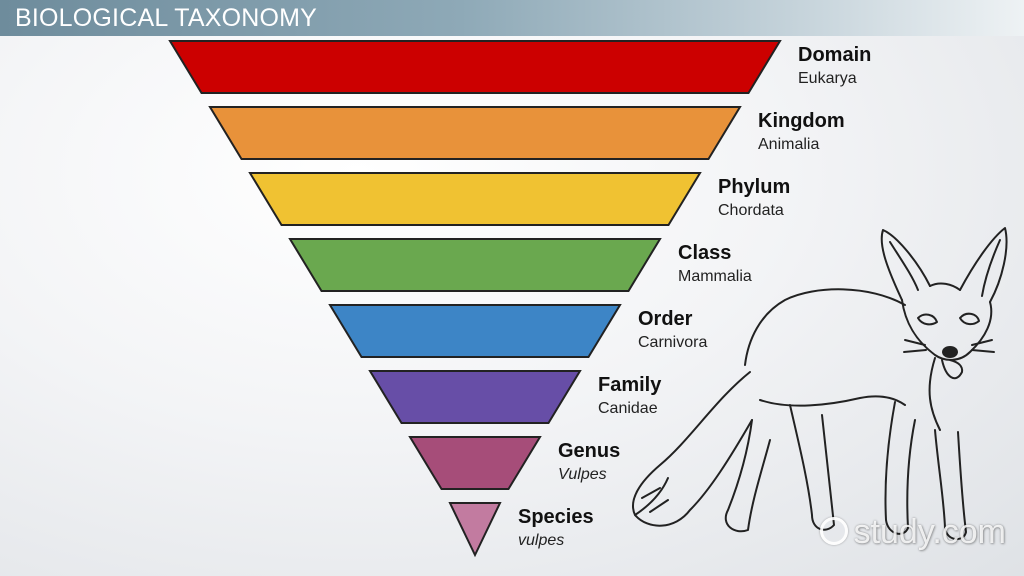  What do you see at coordinates (589, 451) in the screenshot?
I see `rank-label-genus: Genus` at bounding box center [589, 451].